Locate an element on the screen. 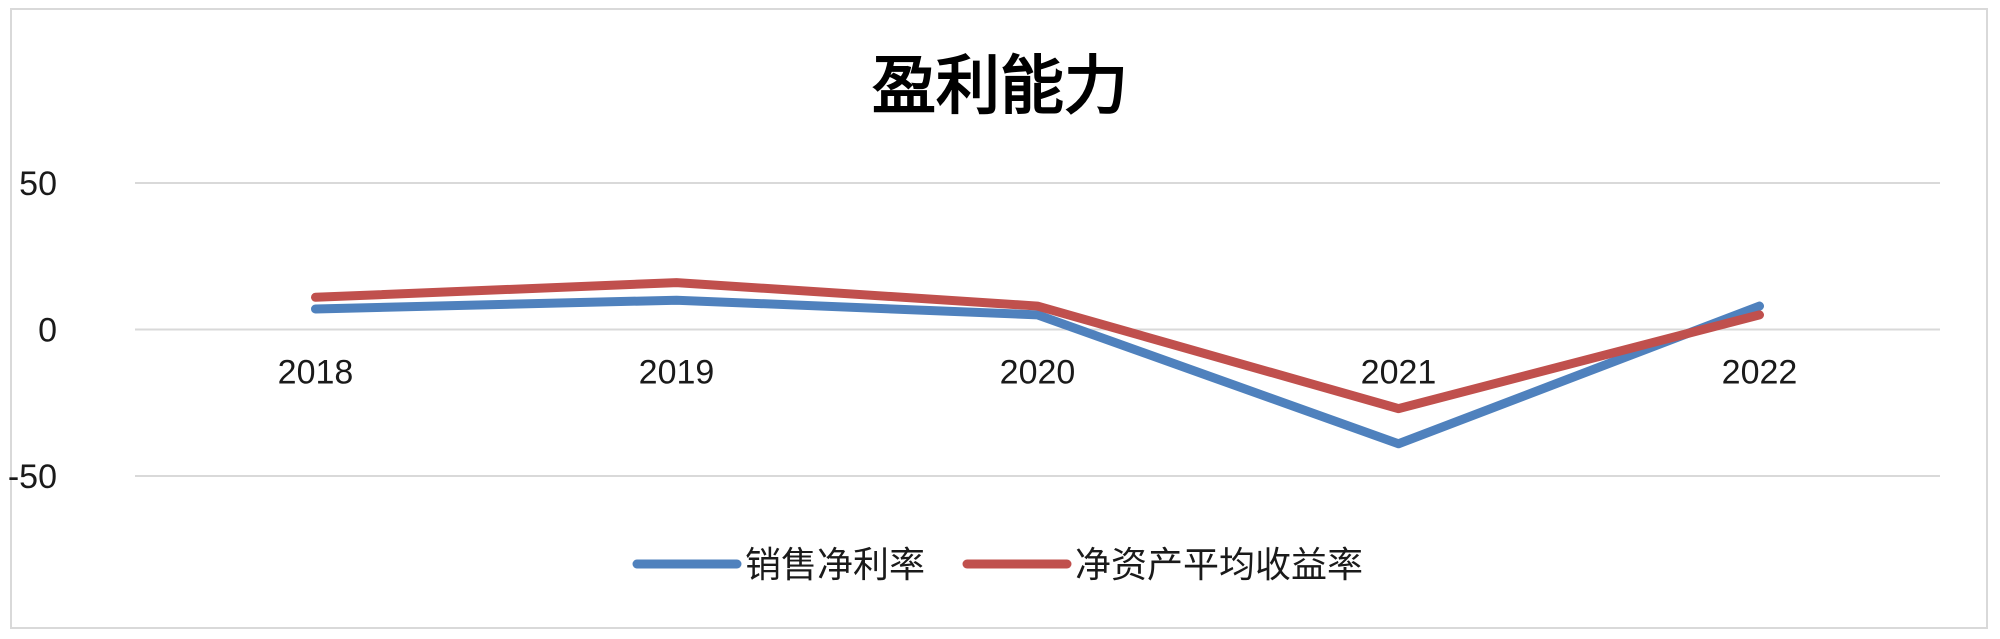  legend-label: 净资产平均收益率 is located at coordinates (1219, 565).